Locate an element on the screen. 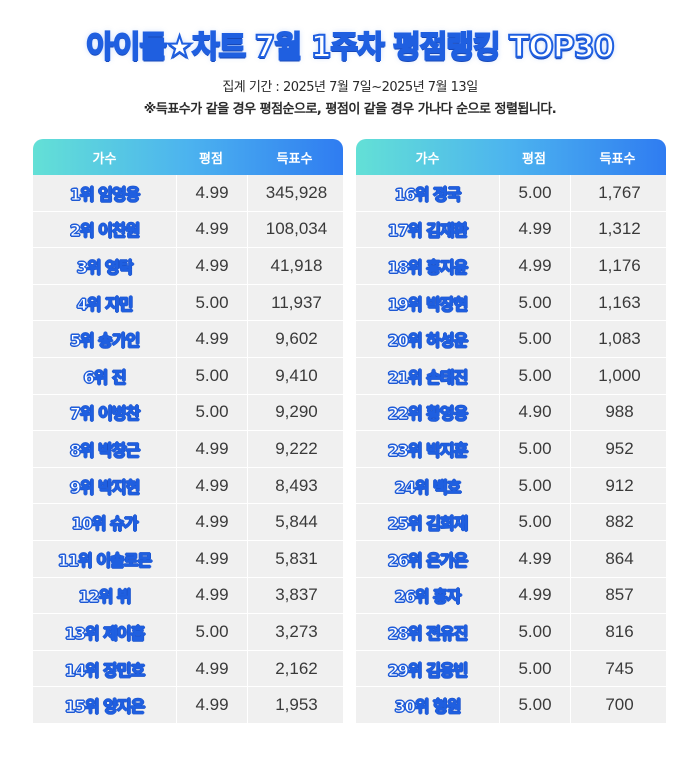 This screenshot has height=761, width=700. score-cell: 4.90 is located at coordinates (535, 412).